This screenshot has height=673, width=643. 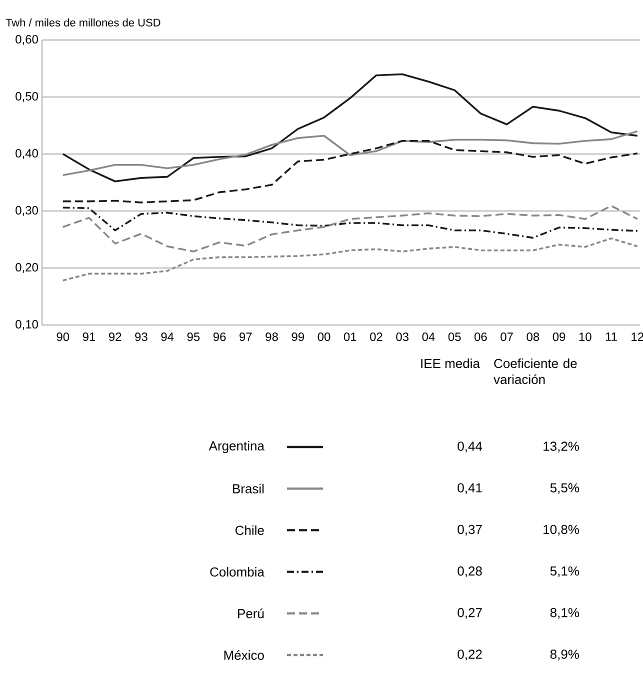 I want to click on x-tick-label: 03, so click(x=402, y=337).